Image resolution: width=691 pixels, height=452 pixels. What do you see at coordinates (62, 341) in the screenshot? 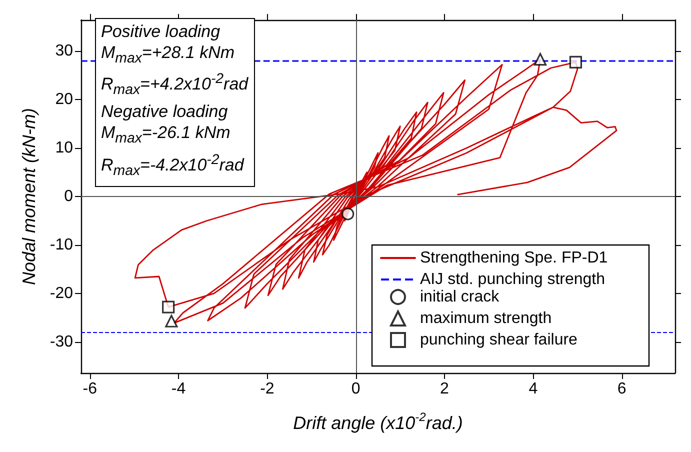
I see `y-tick-label: -30` at bounding box center [62, 341].